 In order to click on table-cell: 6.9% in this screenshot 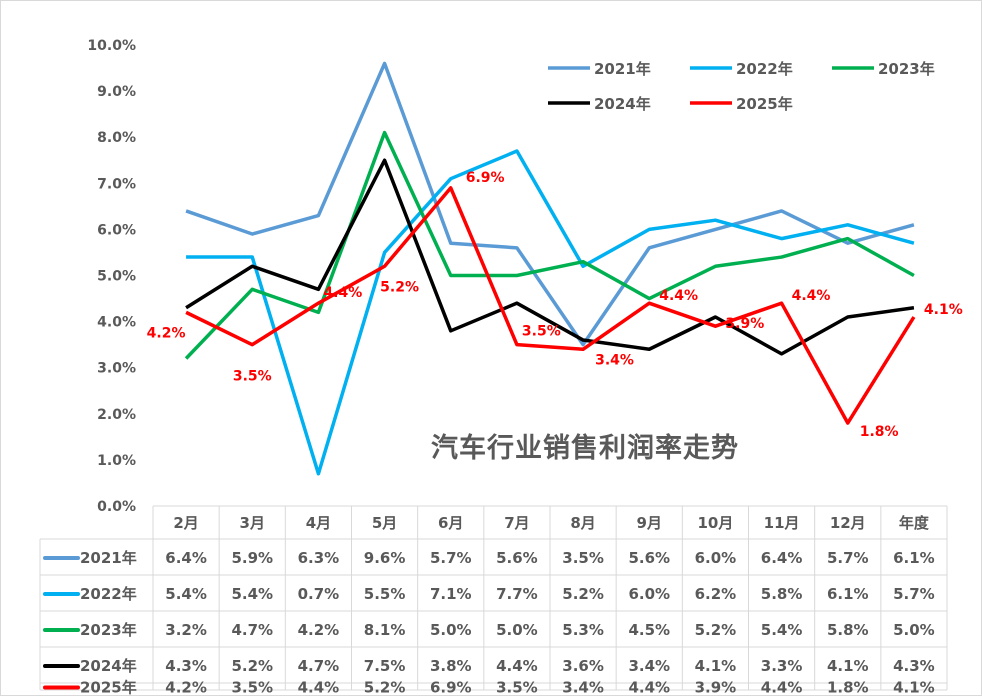, I will do `click(451, 687)`.